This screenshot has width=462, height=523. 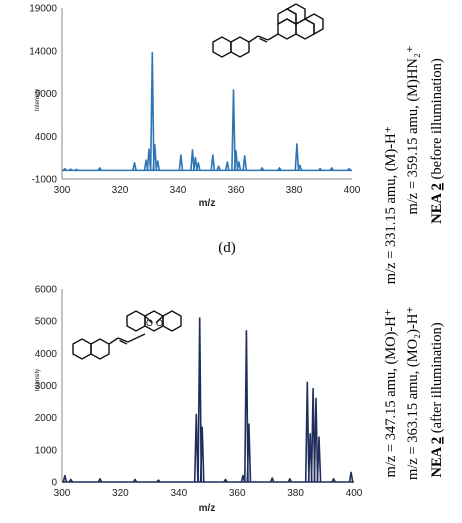 What do you see at coordinates (207, 508) in the screenshot?
I see `bottom-x-axis-label: m/z` at bounding box center [207, 508].